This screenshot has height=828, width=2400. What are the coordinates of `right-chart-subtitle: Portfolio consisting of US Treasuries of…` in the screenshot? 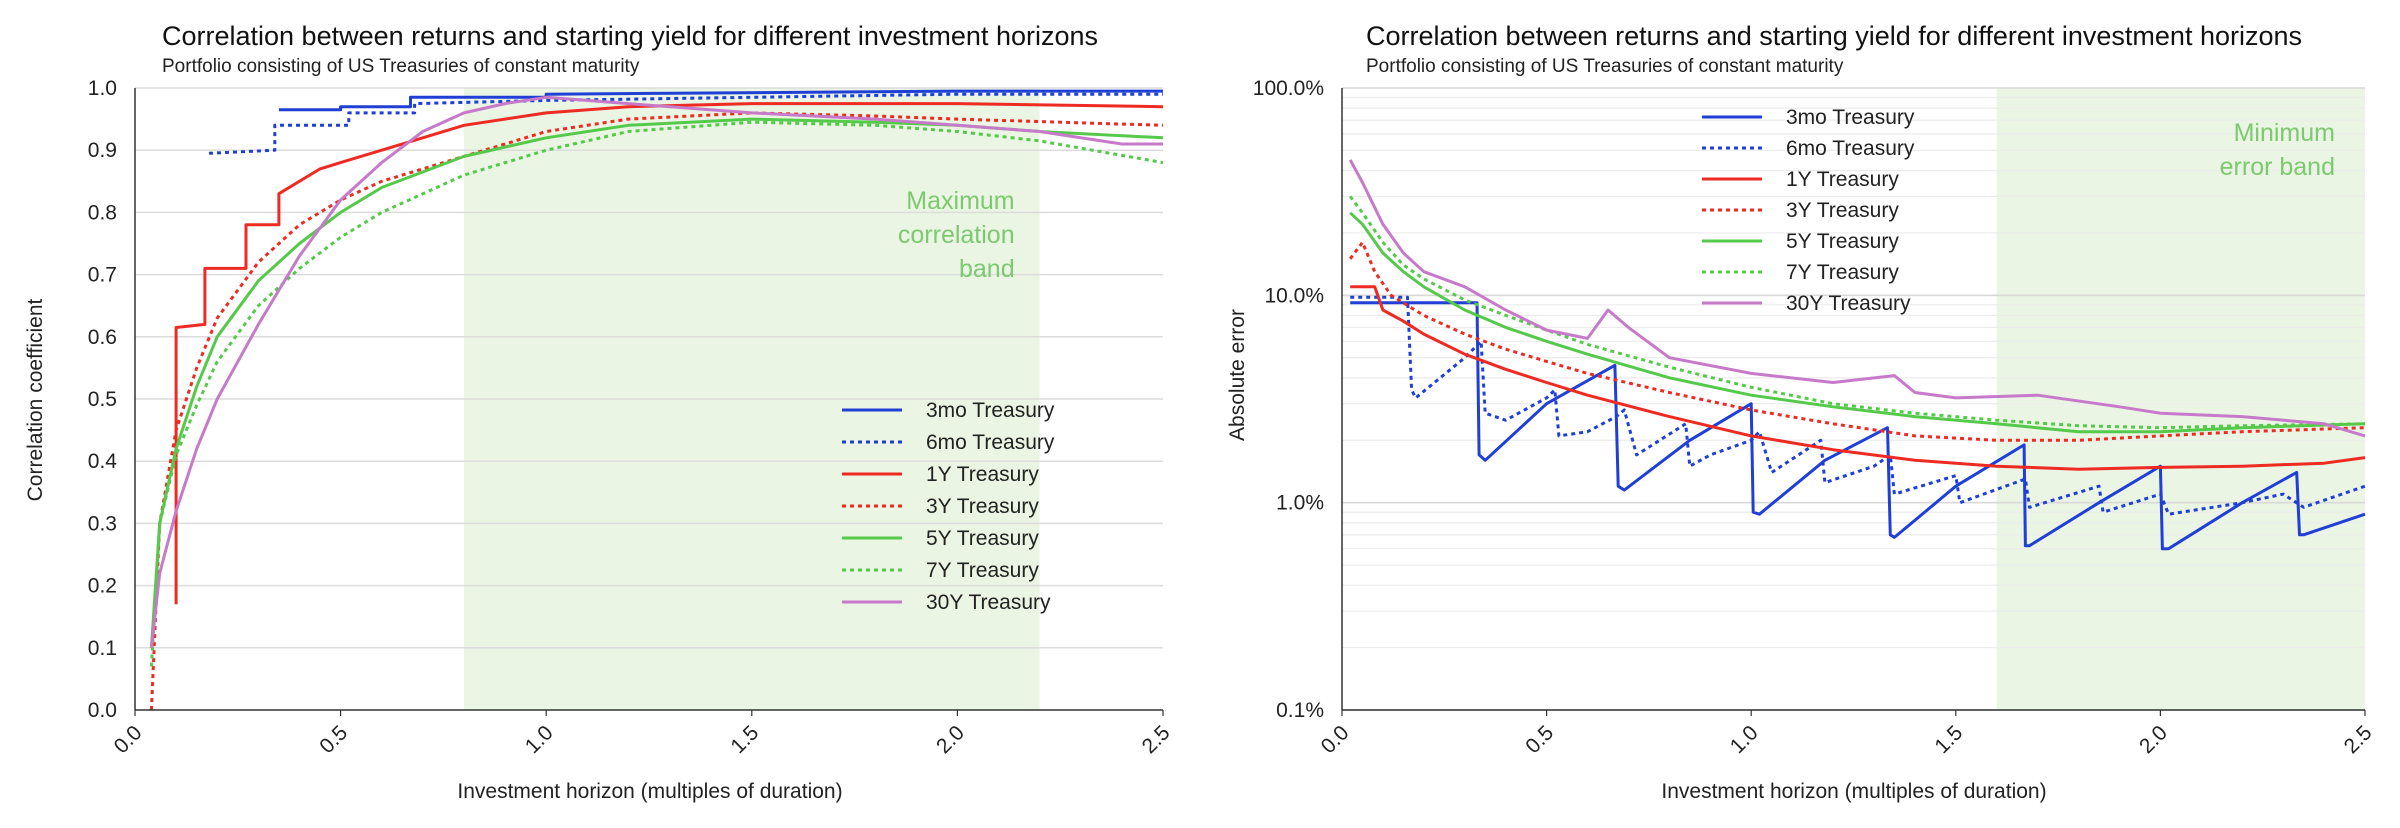 It's located at (1605, 66).